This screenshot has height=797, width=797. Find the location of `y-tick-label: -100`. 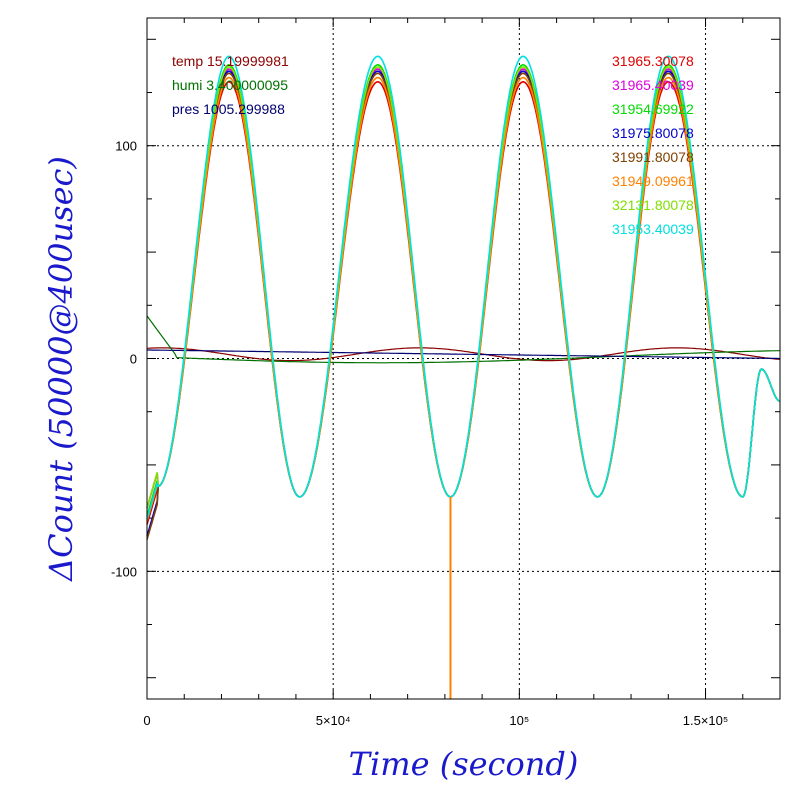

y-tick-label: -100 is located at coordinates (124, 571).